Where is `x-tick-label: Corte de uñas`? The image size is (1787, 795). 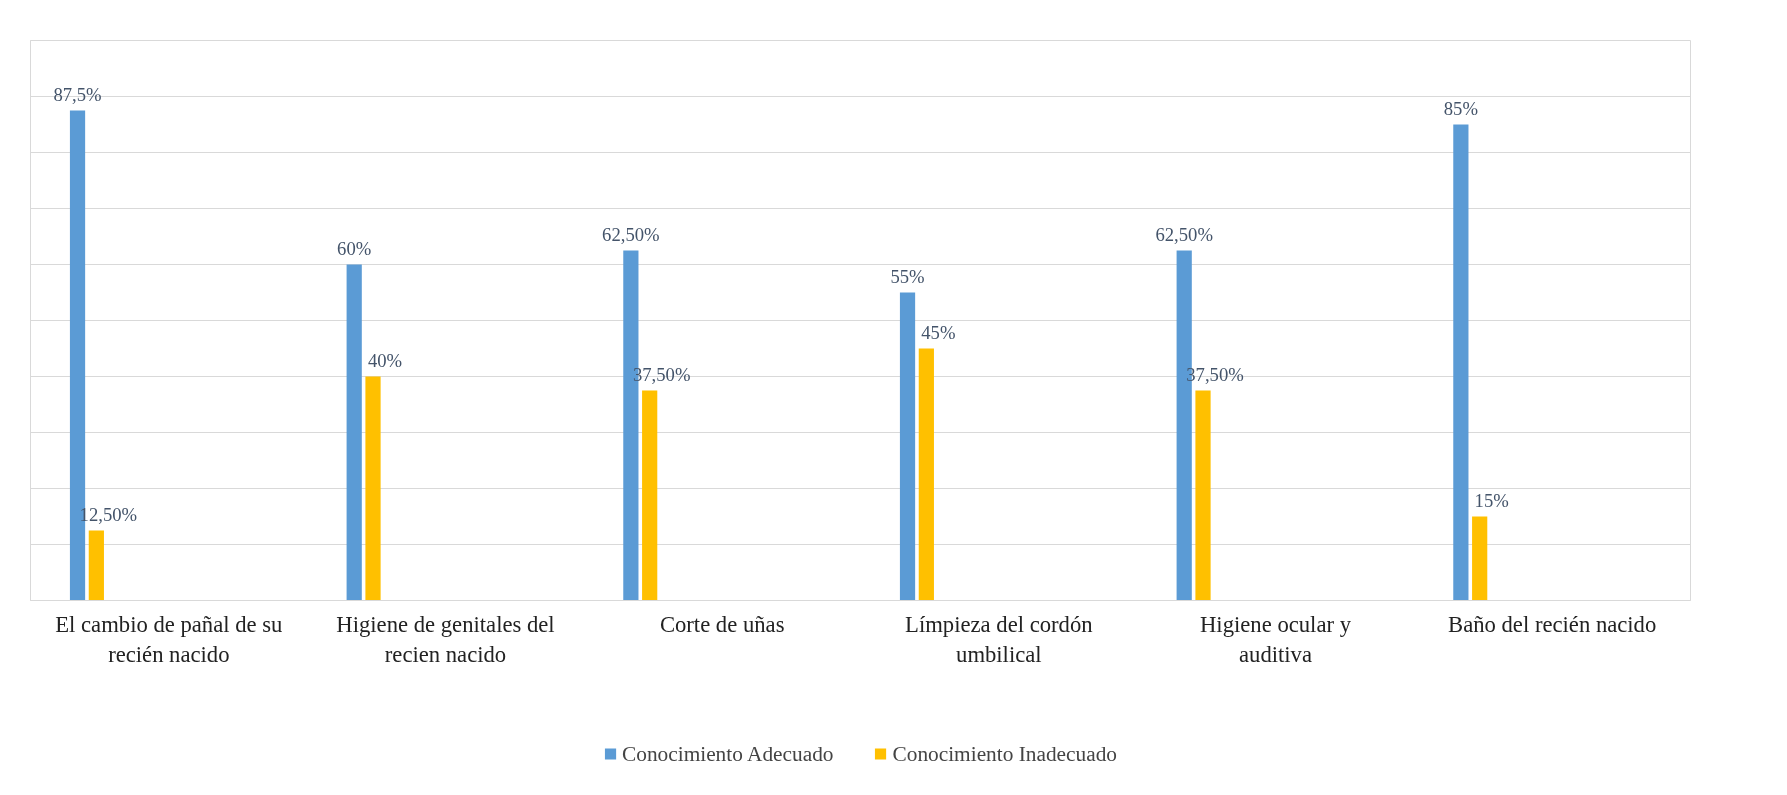
x-tick-label: Corte de uñas is located at coordinates (722, 624).